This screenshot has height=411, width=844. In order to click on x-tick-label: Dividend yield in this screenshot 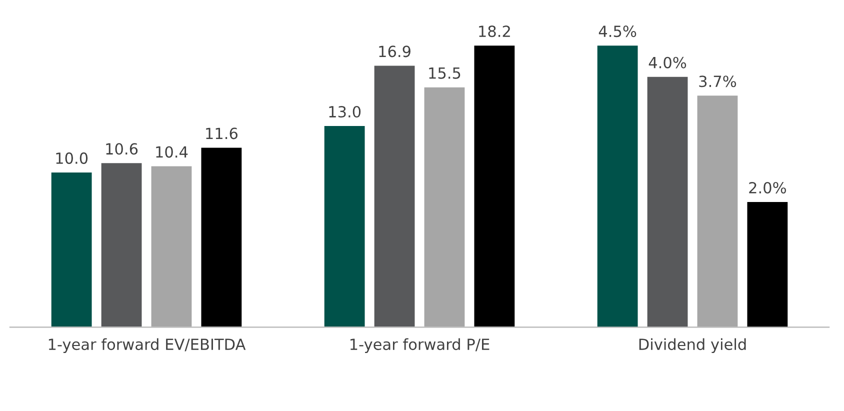, I will do `click(692, 346)`.